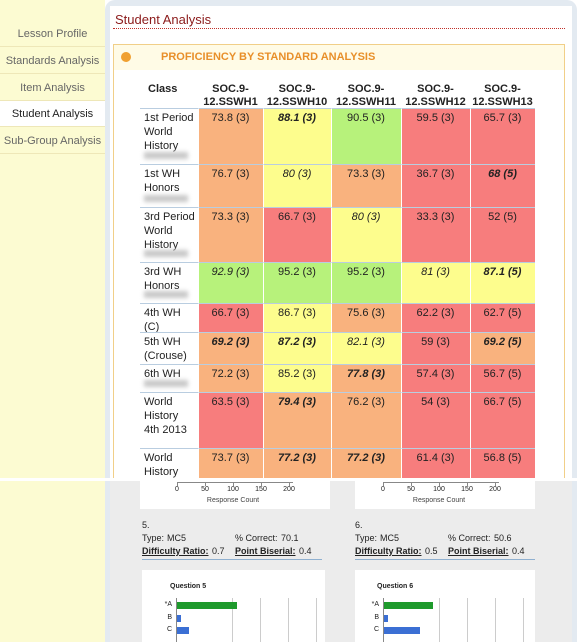  I want to click on score: 73.8 (3), so click(230, 118).